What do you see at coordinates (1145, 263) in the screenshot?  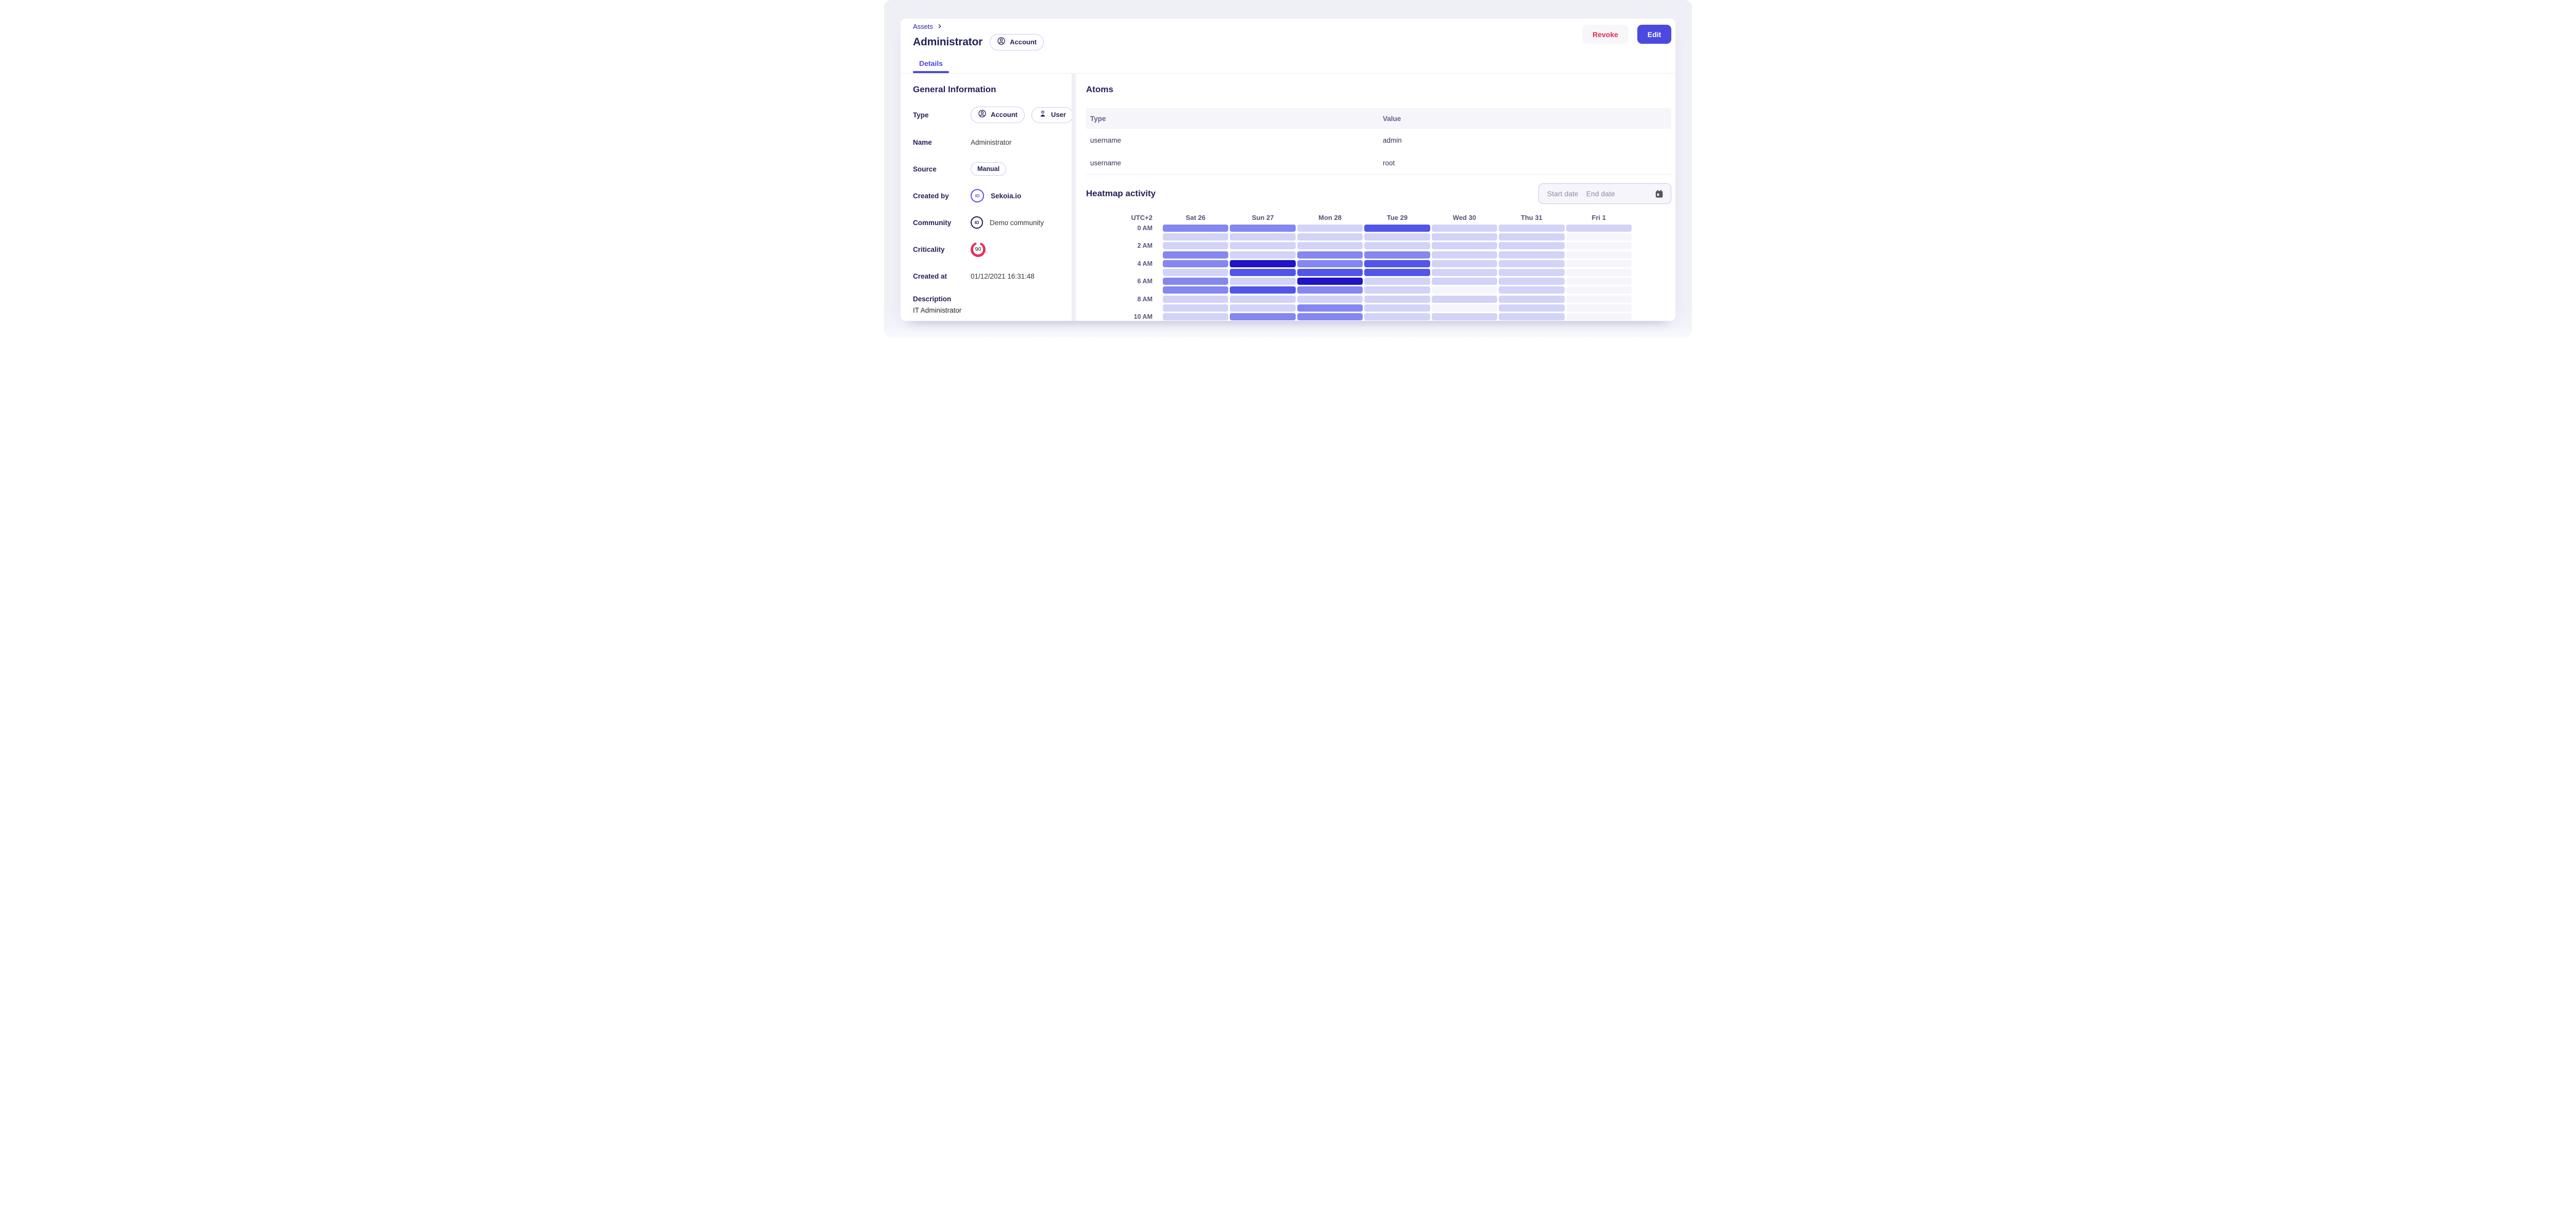 I see `heatmap-hour-label: 4 AM` at bounding box center [1145, 263].